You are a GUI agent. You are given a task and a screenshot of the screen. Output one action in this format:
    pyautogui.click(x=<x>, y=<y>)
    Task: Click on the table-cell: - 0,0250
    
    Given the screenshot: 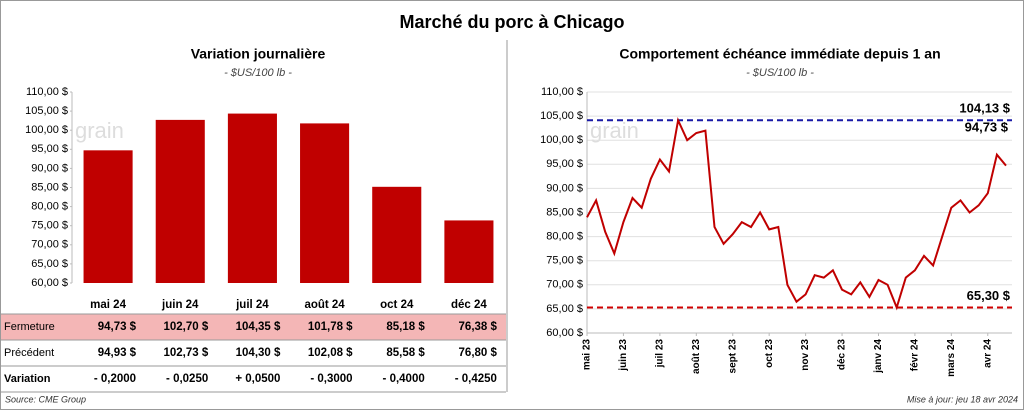 What is the action you would take?
    pyautogui.click(x=187, y=379)
    